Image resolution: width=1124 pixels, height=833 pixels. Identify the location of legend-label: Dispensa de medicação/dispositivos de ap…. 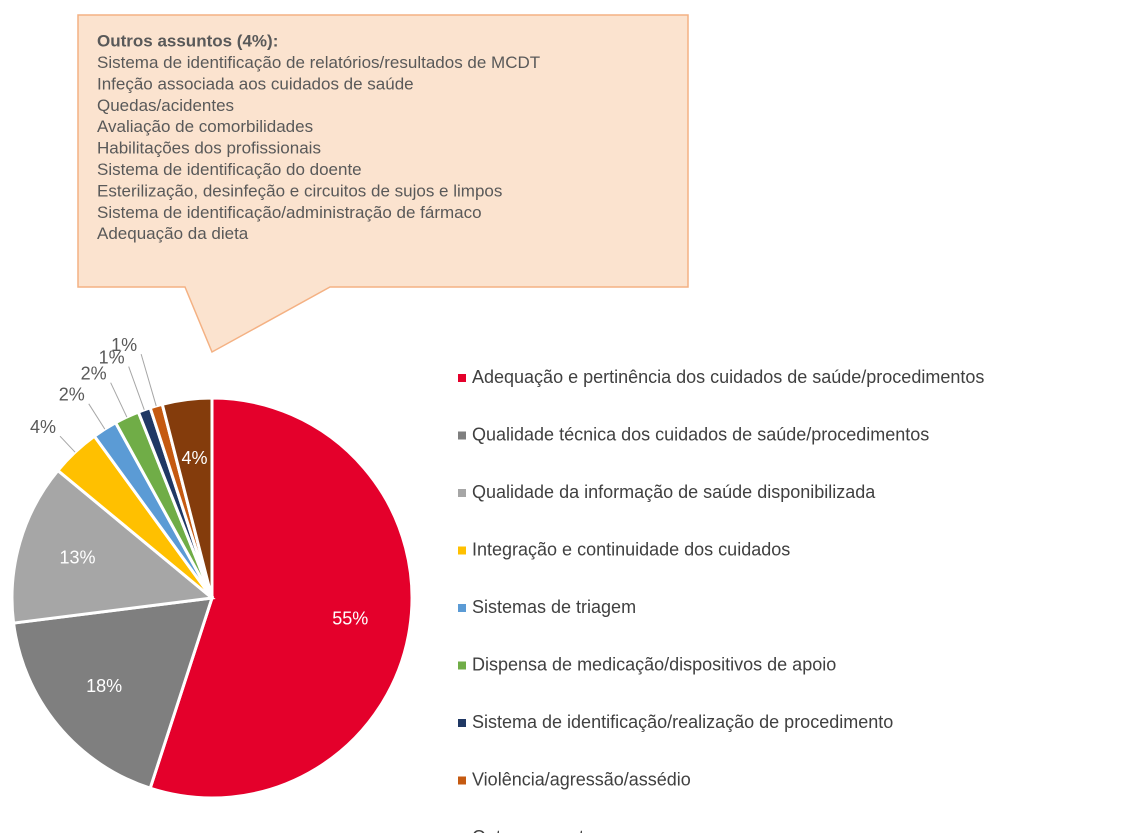
(654, 664).